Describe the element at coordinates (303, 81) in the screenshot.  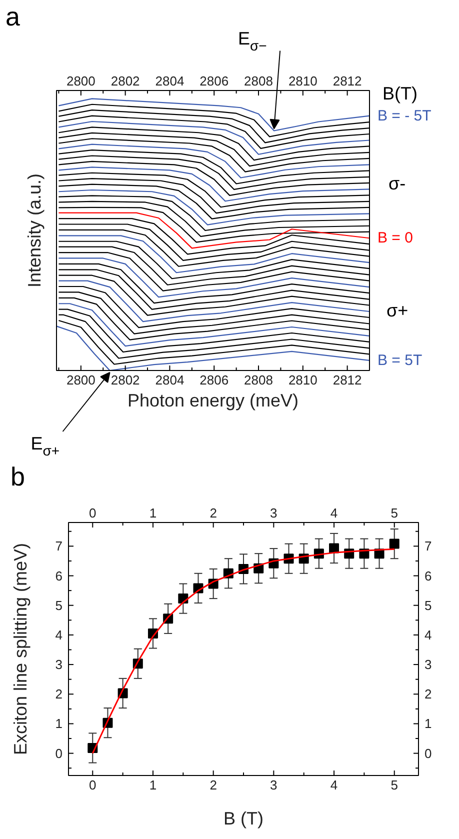
I see `x2-tick-label: 2810` at that location.